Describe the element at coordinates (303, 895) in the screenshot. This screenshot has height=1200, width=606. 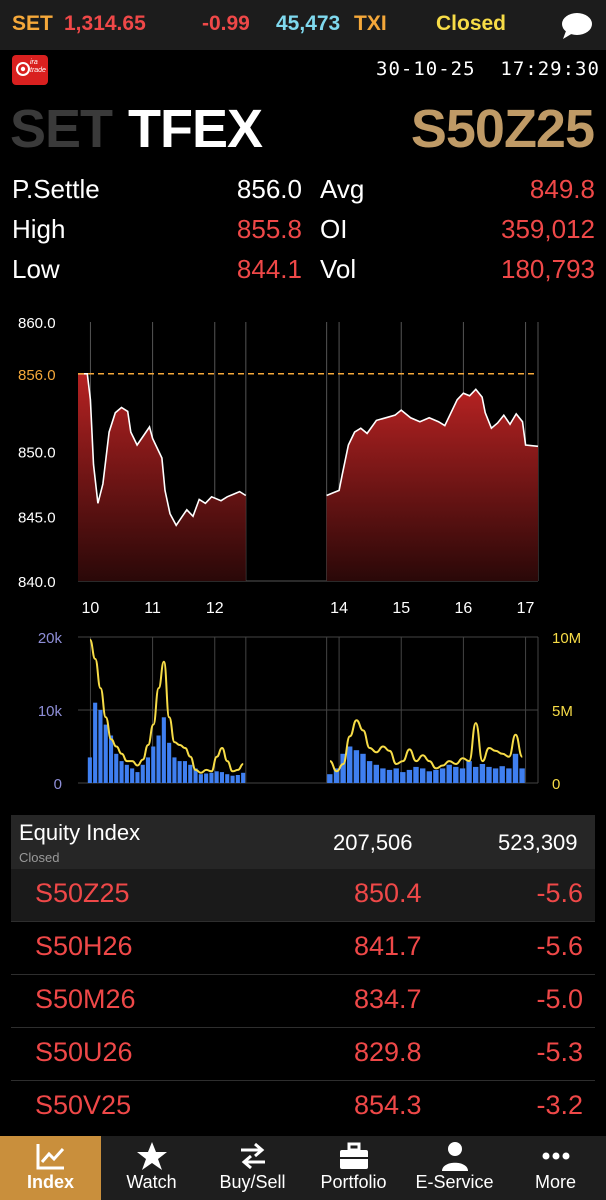
I see `table-row: S50Z25 850.4 -5.6` at that location.